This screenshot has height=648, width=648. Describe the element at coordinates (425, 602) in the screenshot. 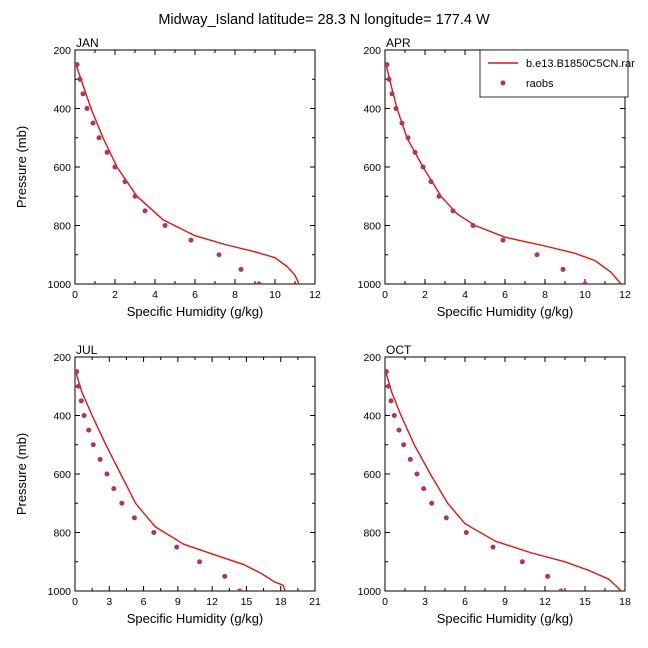

I see `x-tick-label: 3` at that location.